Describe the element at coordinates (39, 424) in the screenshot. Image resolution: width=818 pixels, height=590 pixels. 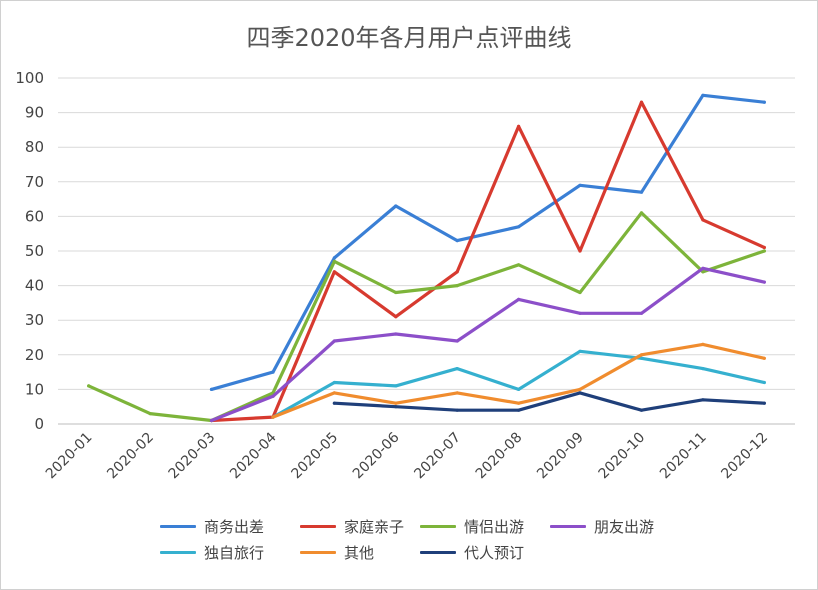
I see `y-tick-label: 0` at that location.